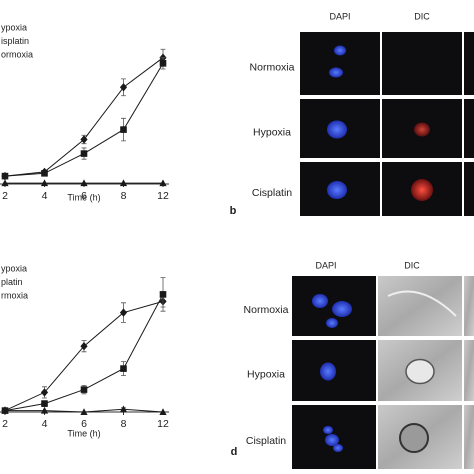 Image resolution: width=474 pixels, height=474 pixels. What do you see at coordinates (17, 54) in the screenshot?
I see `legend-label: ormoxia` at bounding box center [17, 54].